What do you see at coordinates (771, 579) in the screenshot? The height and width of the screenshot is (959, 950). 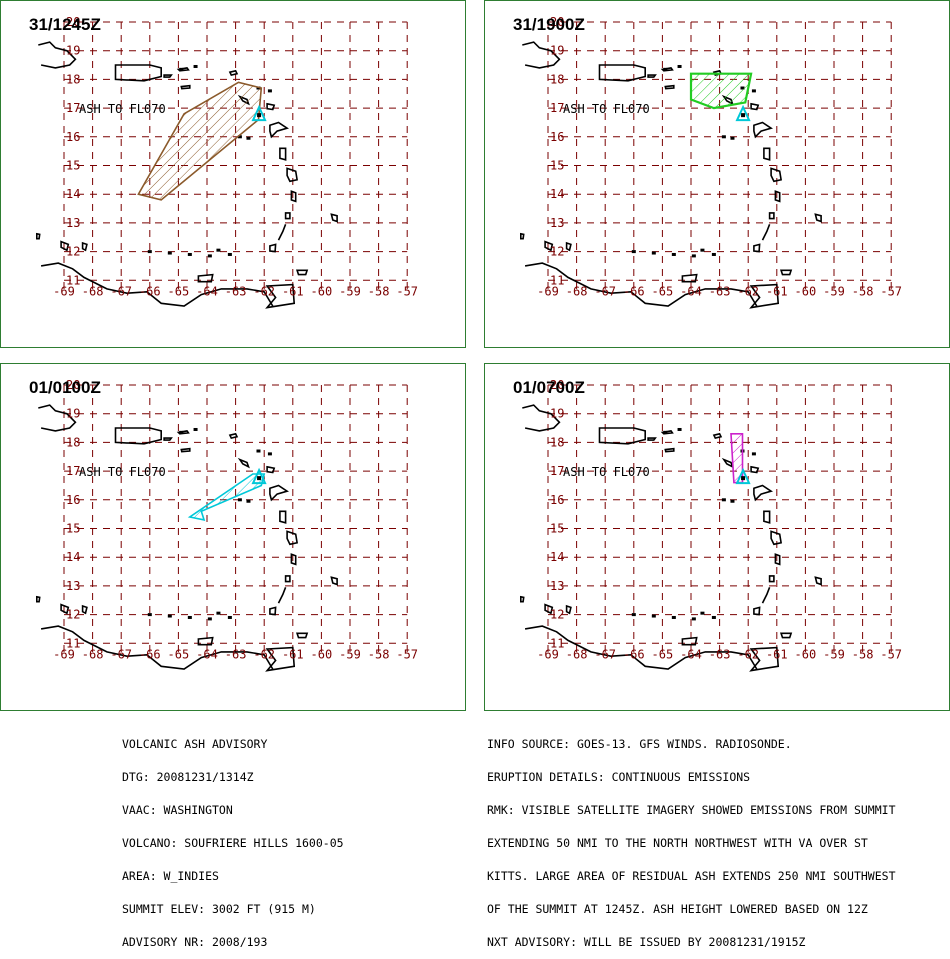 I see `st-vincent-coast` at bounding box center [771, 579].